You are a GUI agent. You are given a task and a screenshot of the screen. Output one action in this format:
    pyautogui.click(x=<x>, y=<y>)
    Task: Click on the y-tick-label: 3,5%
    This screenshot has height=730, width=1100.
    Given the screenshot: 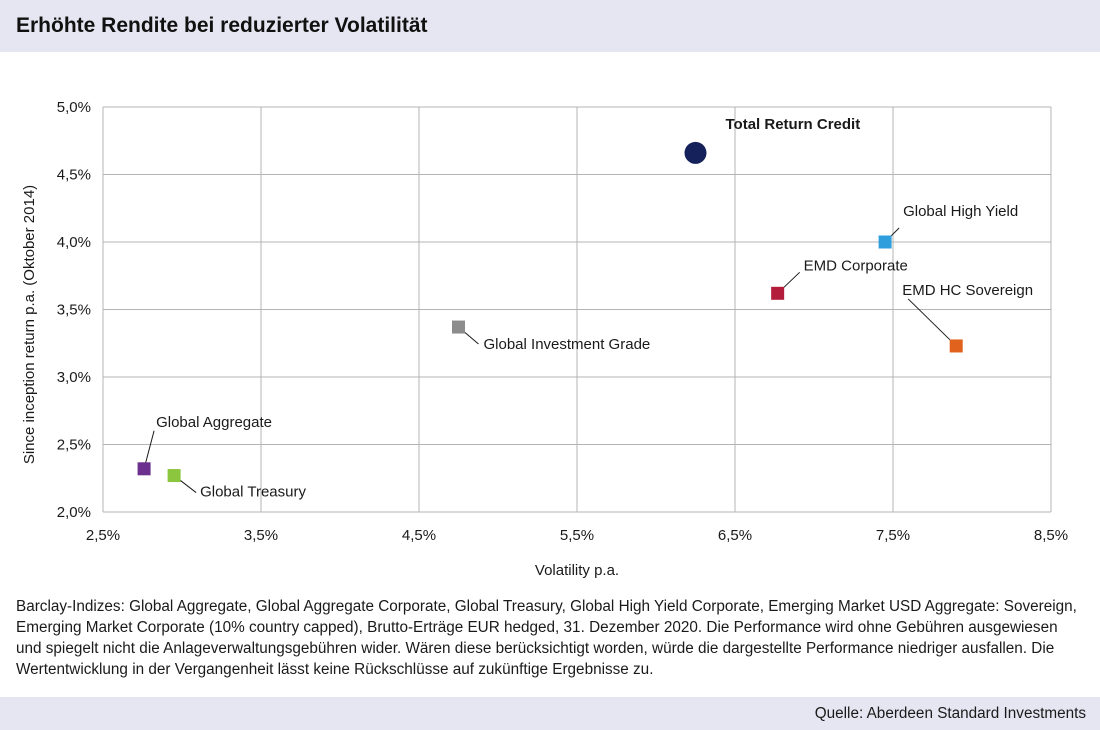 What is the action you would take?
    pyautogui.click(x=74, y=310)
    